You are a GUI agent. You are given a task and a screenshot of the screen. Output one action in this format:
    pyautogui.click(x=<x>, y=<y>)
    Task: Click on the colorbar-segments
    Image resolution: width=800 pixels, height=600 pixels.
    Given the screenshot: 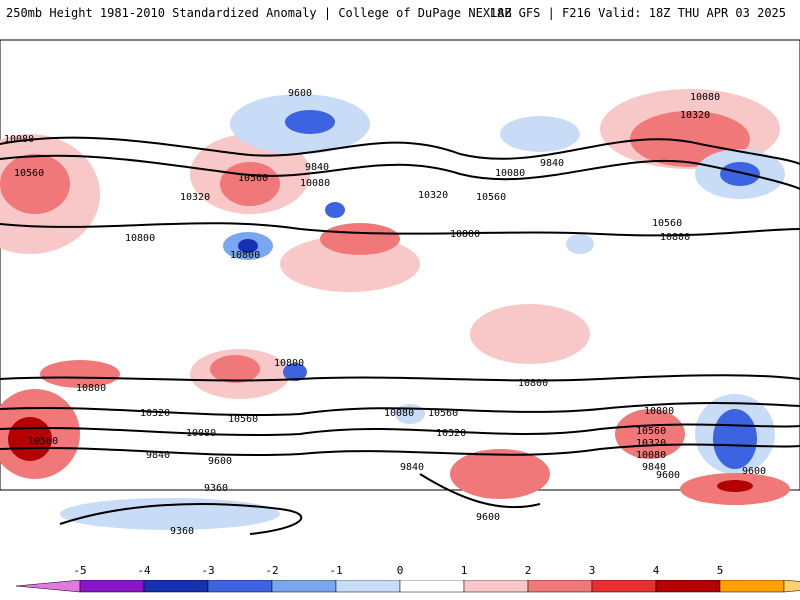 What is the action you would take?
    pyautogui.click(x=407, y=586)
    